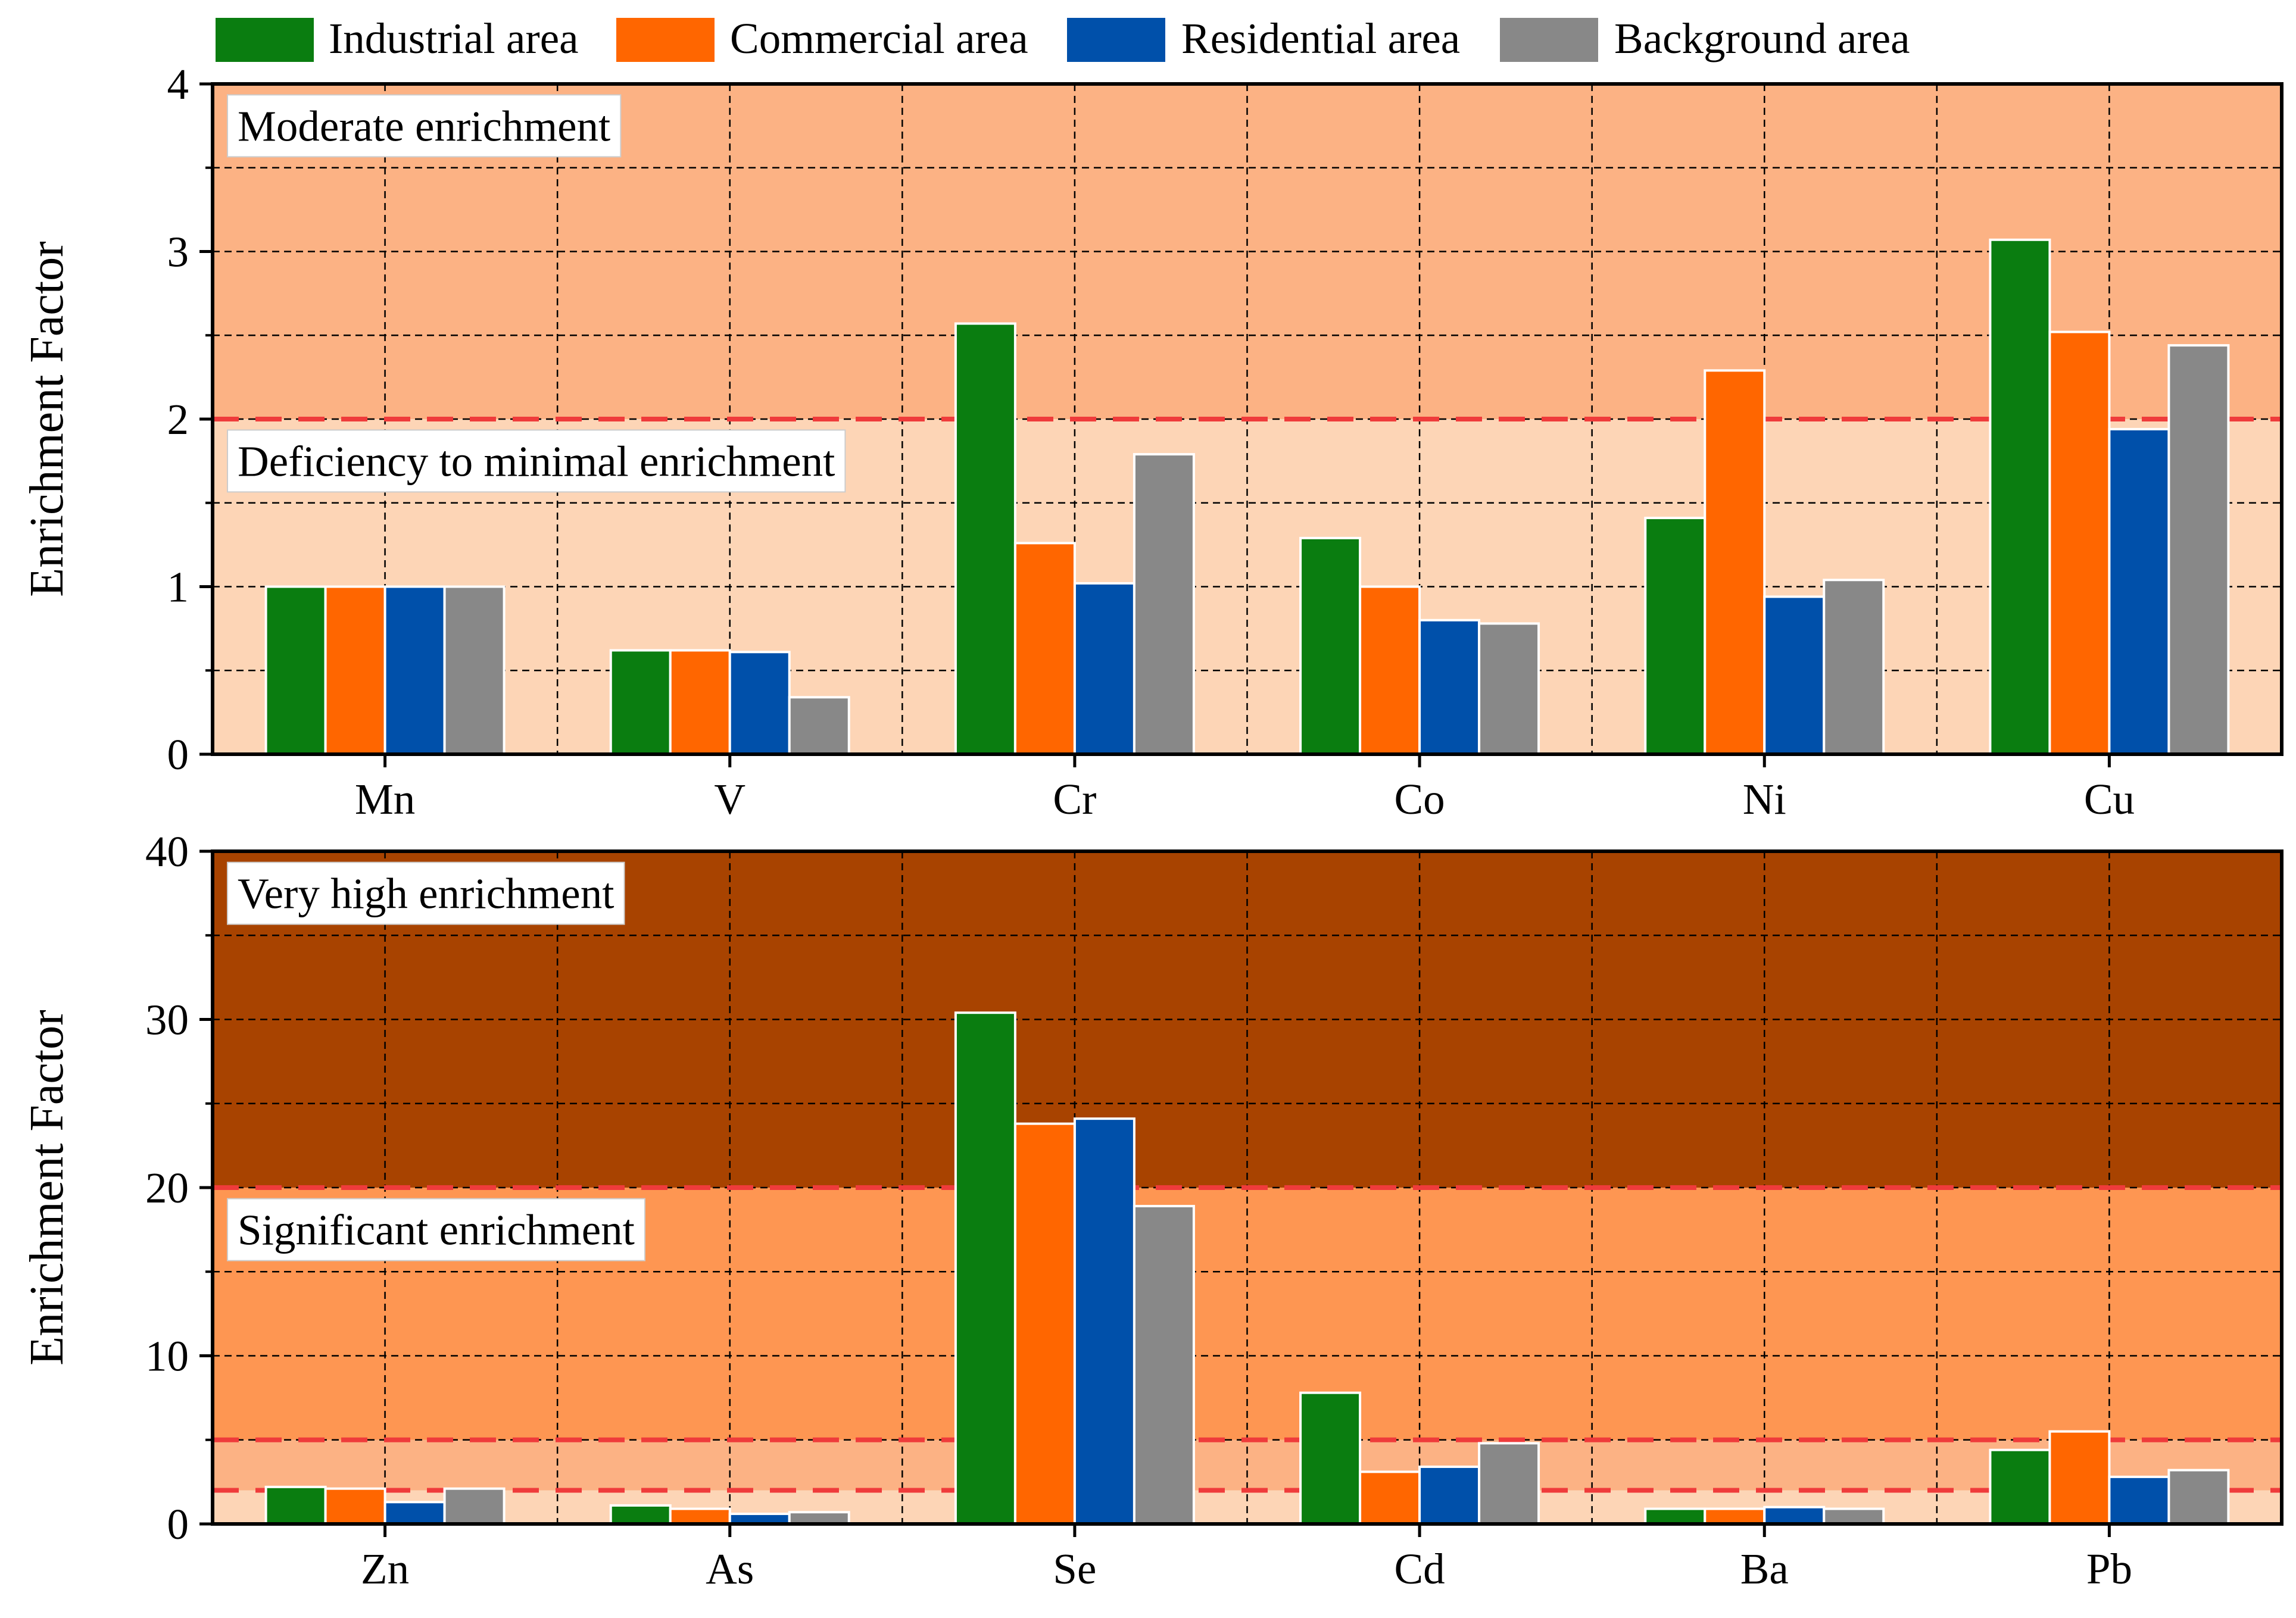 The width and height of the screenshot is (2296, 1618). I want to click on bar-Cr-residential-area, so click(1104, 668).